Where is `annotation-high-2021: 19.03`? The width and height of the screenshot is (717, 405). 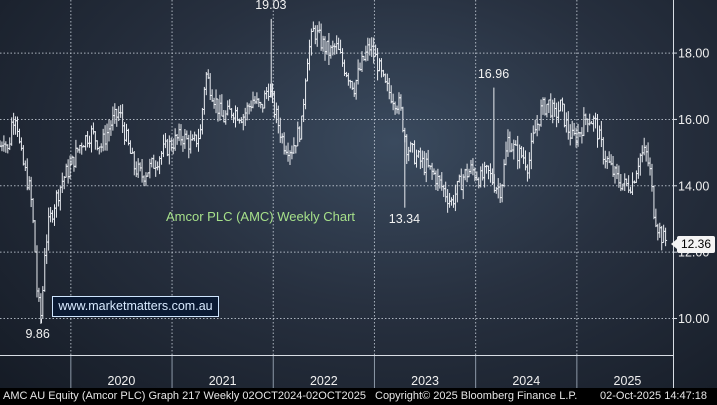
annotation-high-2021: 19.03 is located at coordinates (271, 6).